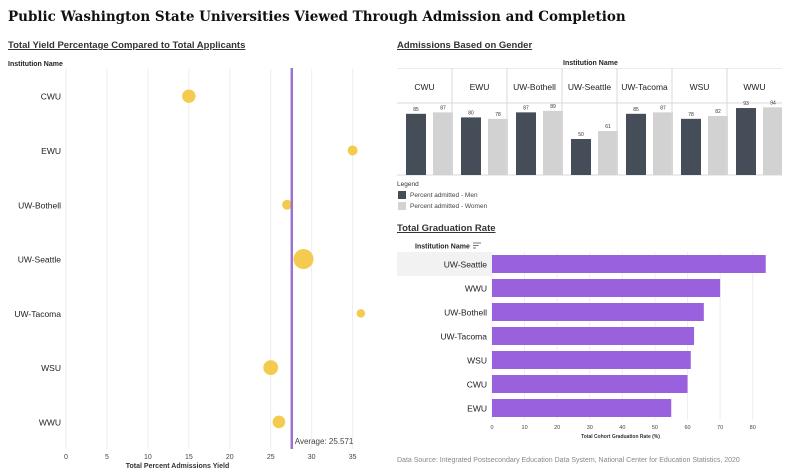 This screenshot has width=786, height=473. Describe the element at coordinates (40, 260) in the screenshot. I see `yield-row-label: UW-Seattle` at that location.